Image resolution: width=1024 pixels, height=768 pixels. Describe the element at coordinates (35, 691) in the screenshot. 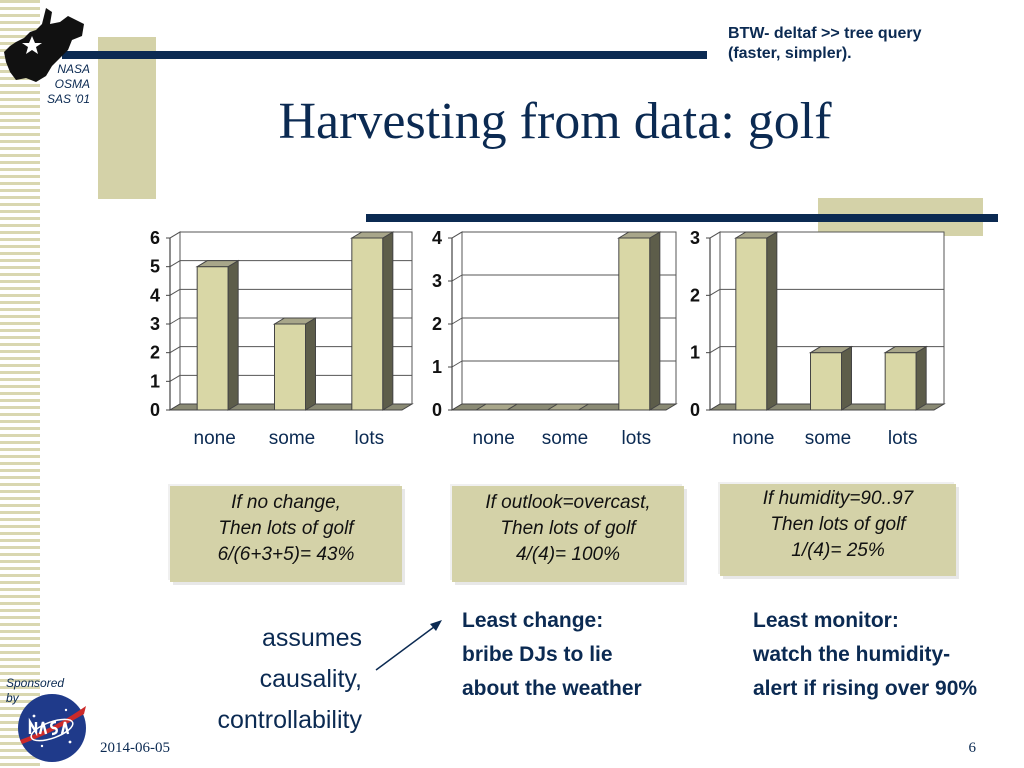

I see `sponsored-label: Sponsored by` at that location.